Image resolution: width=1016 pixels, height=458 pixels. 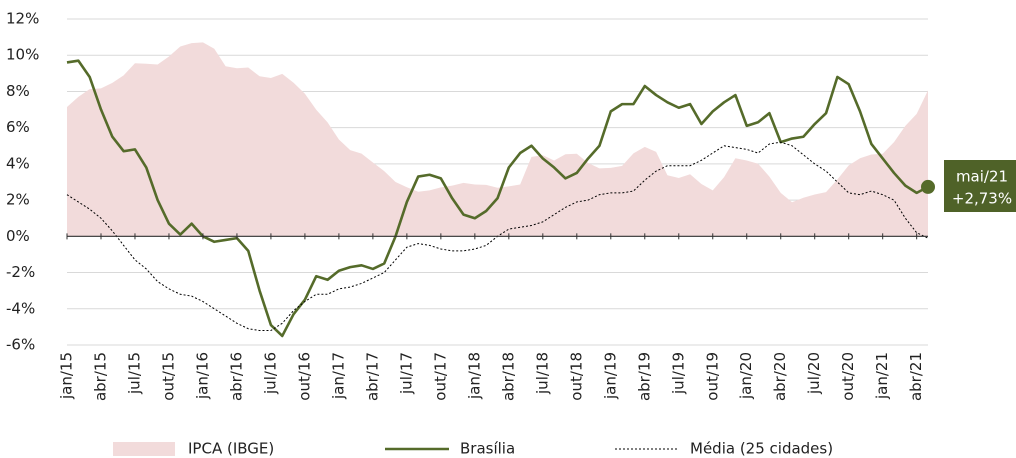 I want to click on x-tick-label: out/16, so click(x=304, y=376).